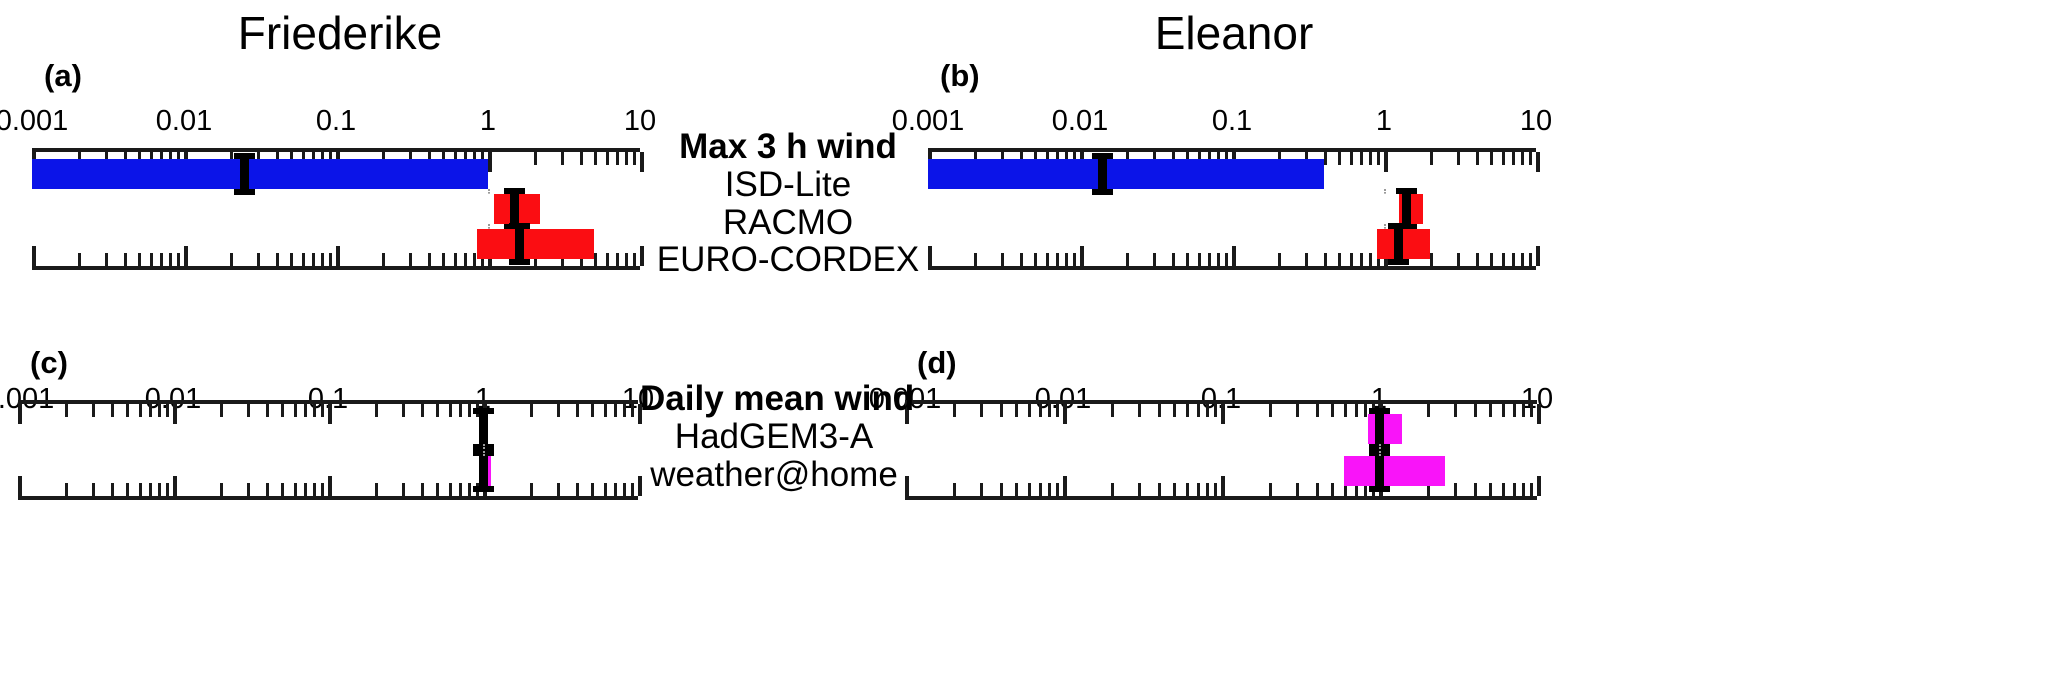 The height and width of the screenshot is (690, 2067). Describe the element at coordinates (1234, 33) in the screenshot. I see `storm-title-eleanor: Eleanor` at that location.